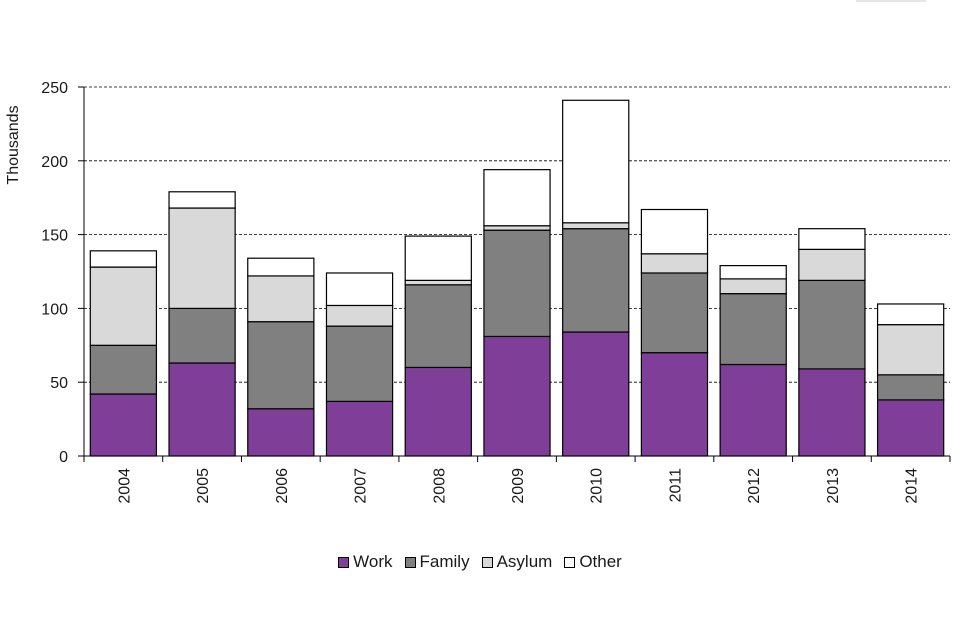 This screenshot has height=640, width=960. I want to click on y-tick-label: 100, so click(54, 309).